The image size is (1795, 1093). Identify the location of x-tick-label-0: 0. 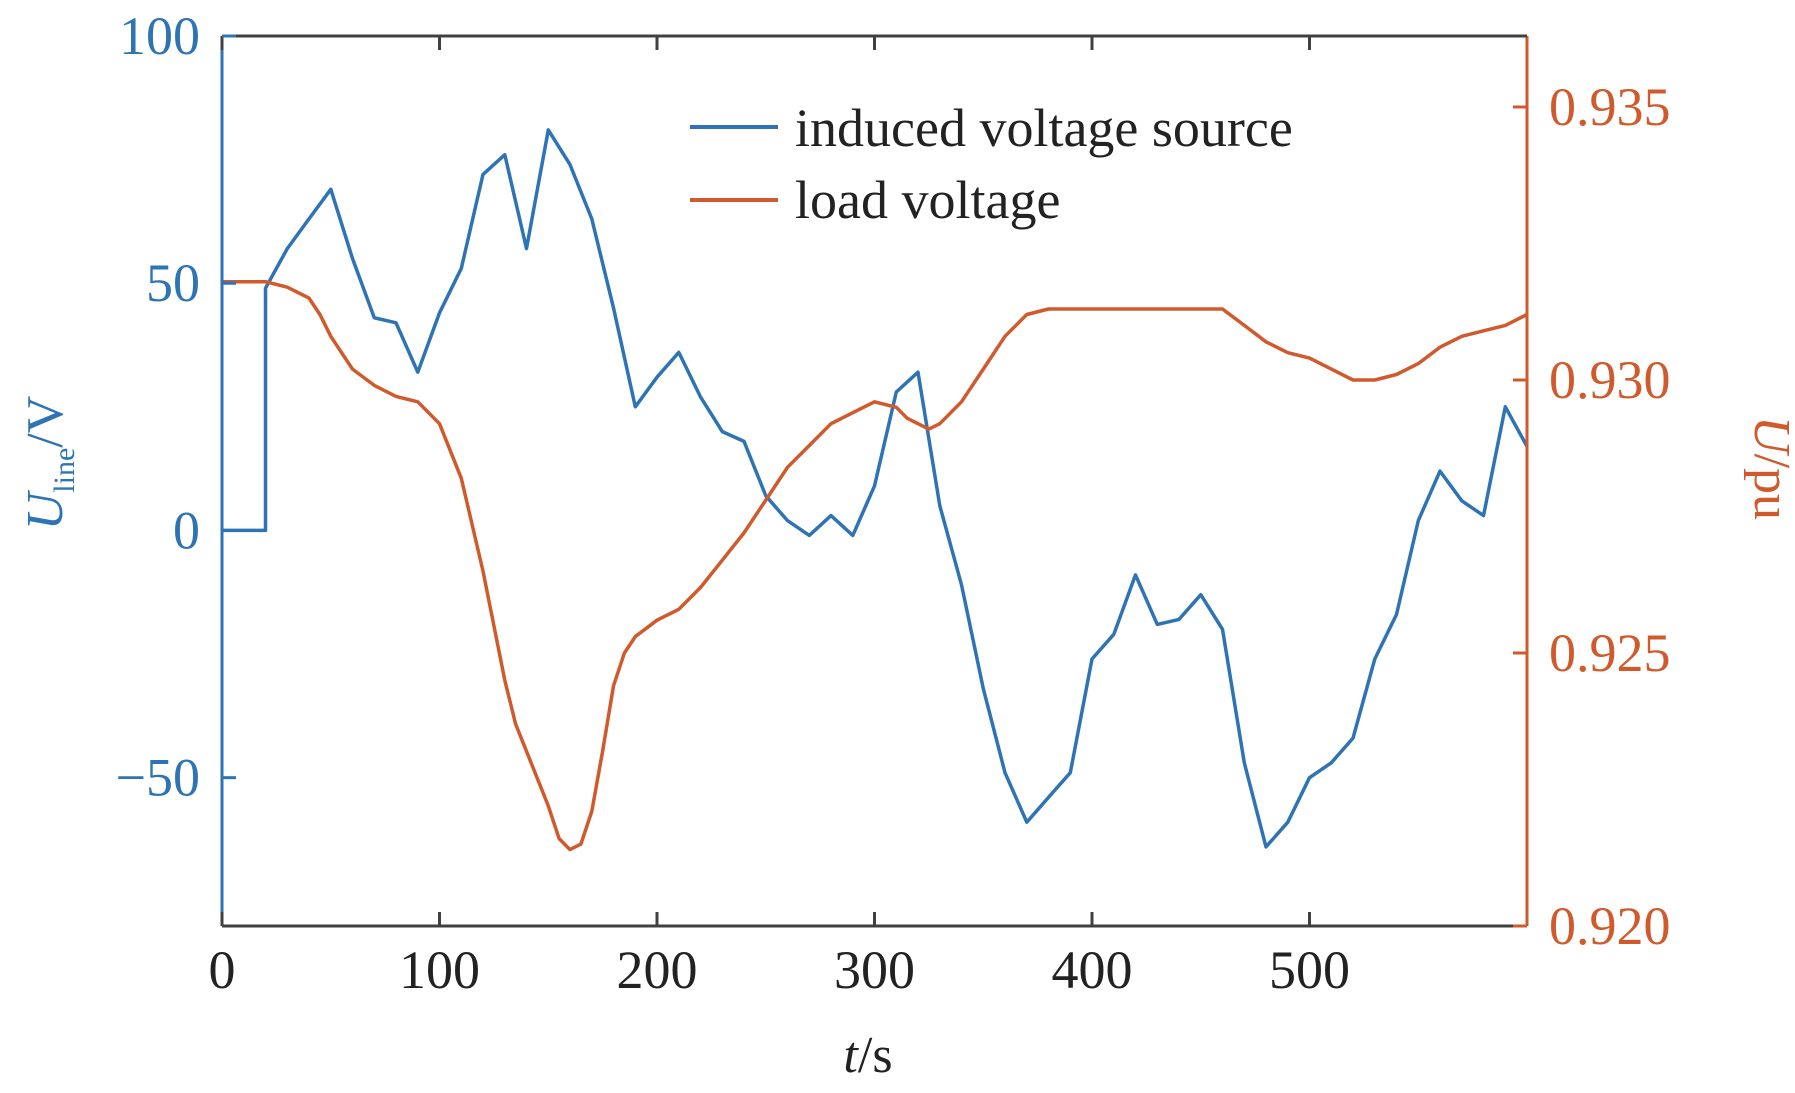
(222, 970).